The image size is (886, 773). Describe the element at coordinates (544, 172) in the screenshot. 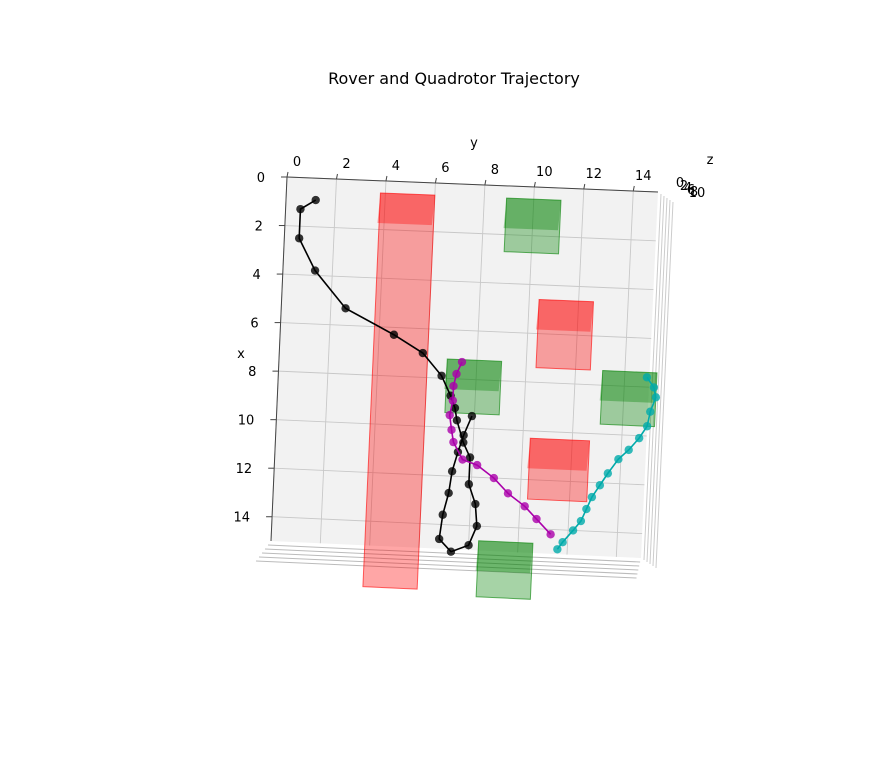

I see `y-tick-label: 10` at that location.